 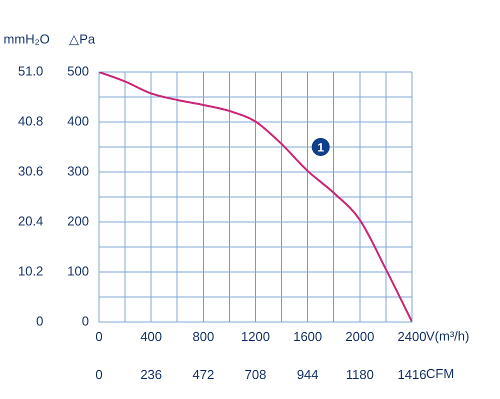 I want to click on annotation: 1, so click(x=320, y=147).